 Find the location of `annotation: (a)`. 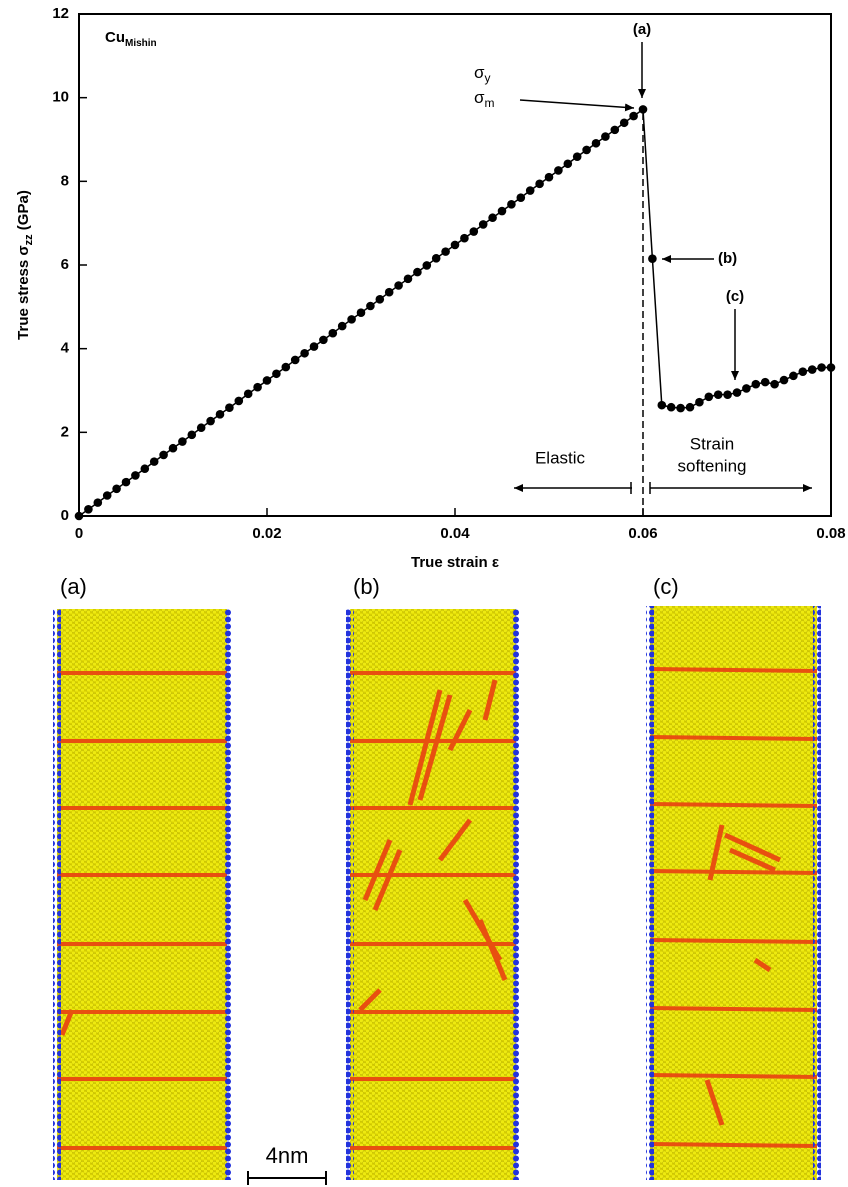

annotation: (a) is located at coordinates (642, 29).